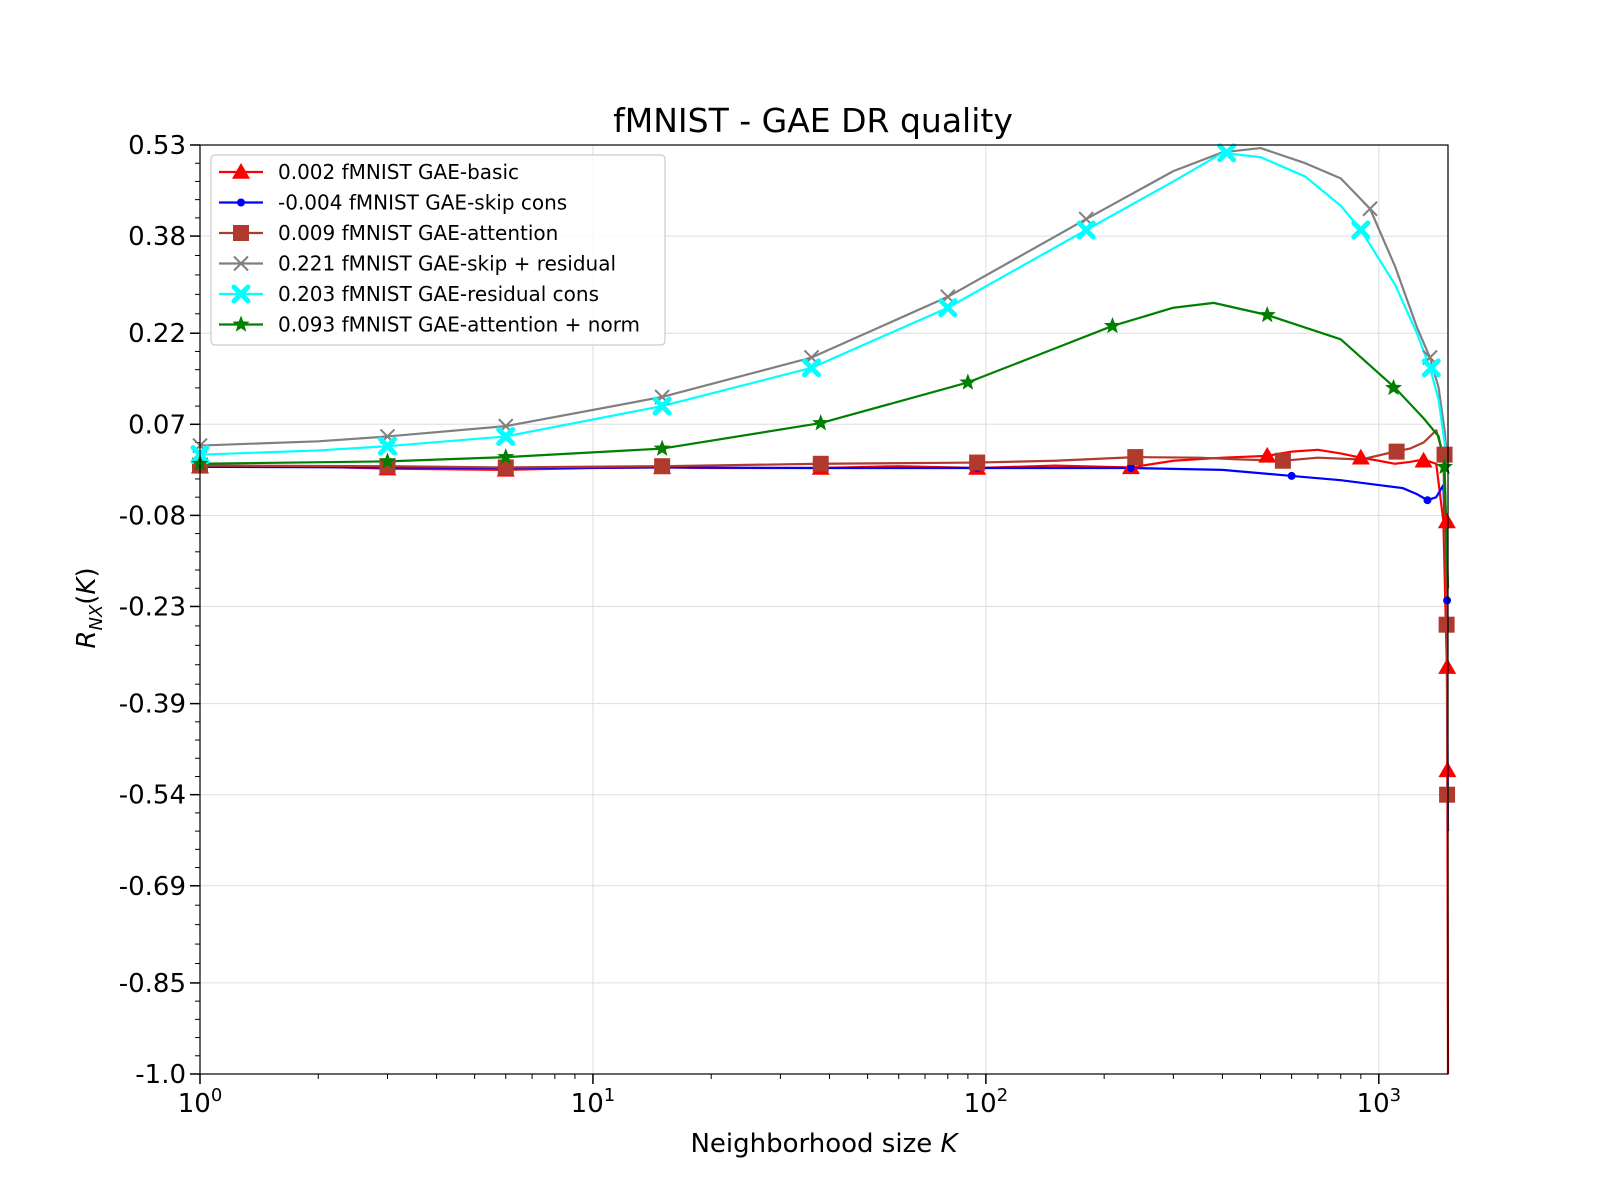  What do you see at coordinates (87, 572) in the screenshot?
I see `y-label-close: )` at bounding box center [87, 572].